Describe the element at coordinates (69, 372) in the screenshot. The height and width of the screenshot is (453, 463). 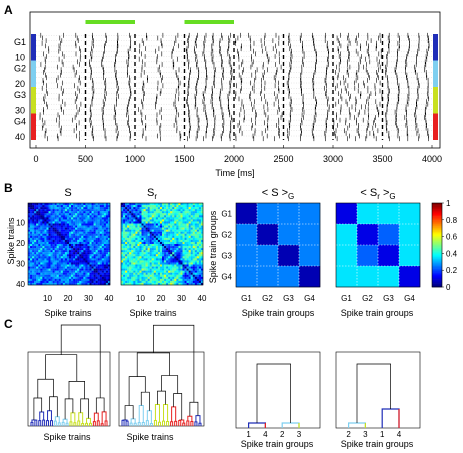
I see `dend-upper-branch` at that location.